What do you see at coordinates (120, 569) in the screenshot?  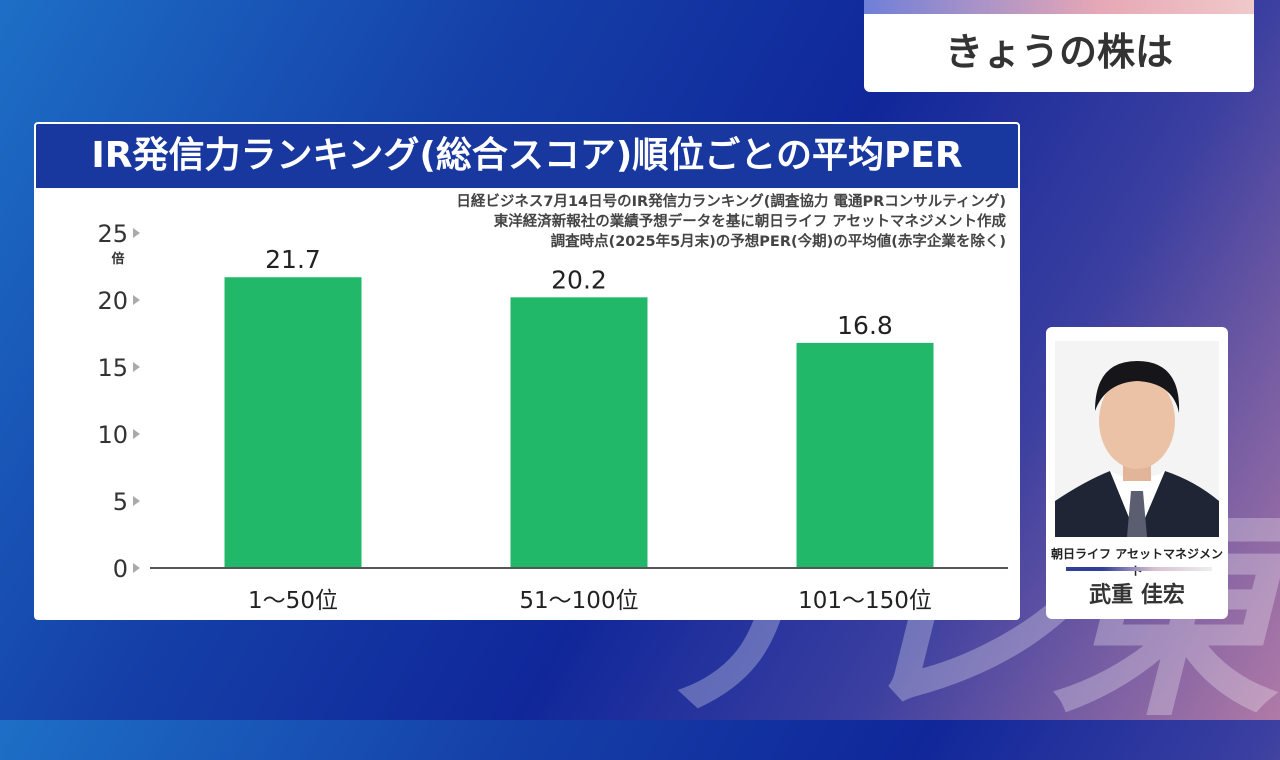 I see `y-tick-label: 0` at bounding box center [120, 569].